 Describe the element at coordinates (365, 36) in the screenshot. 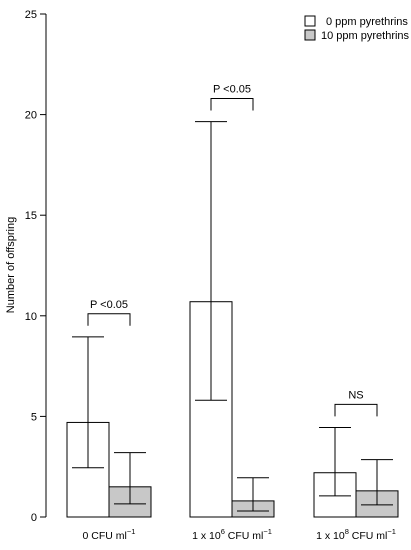

I see `legend-label: 10 ppm pyrethrins` at that location.